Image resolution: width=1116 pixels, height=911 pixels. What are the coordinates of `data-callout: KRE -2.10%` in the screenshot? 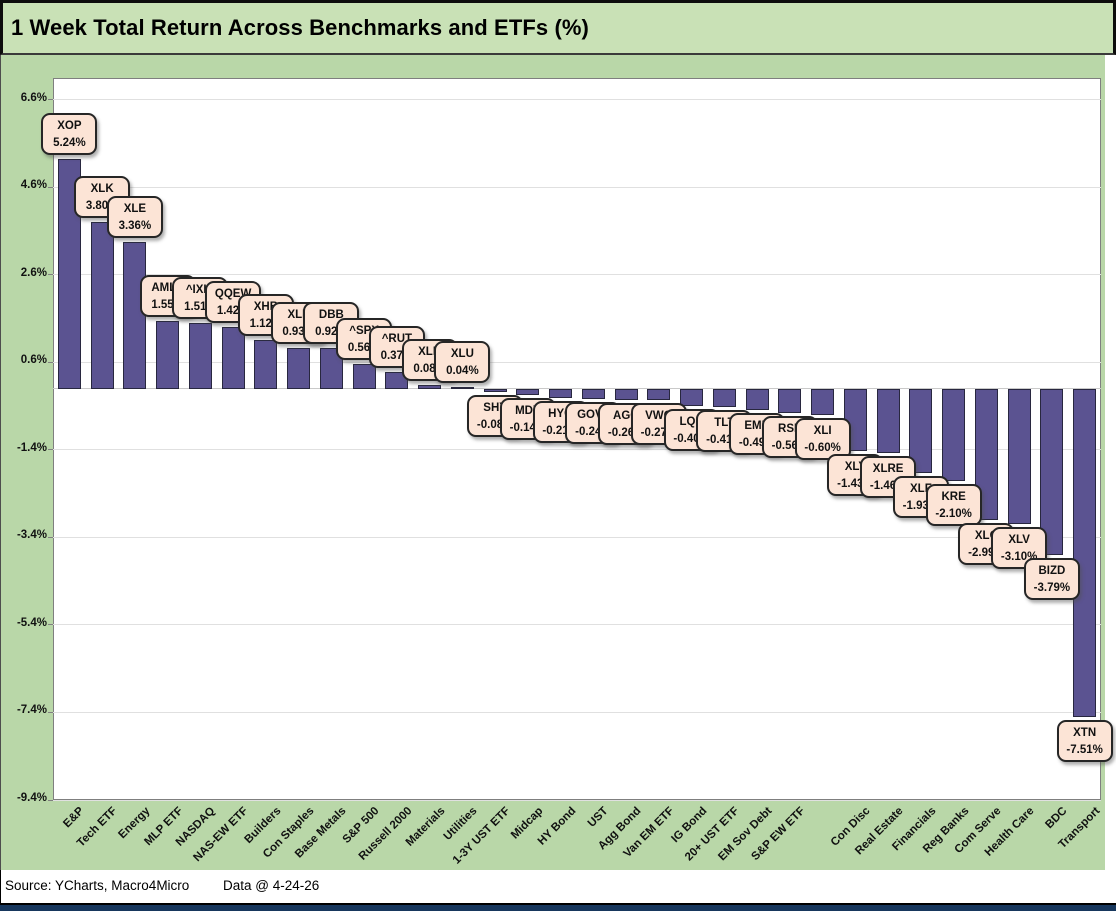 It's located at (953, 504).